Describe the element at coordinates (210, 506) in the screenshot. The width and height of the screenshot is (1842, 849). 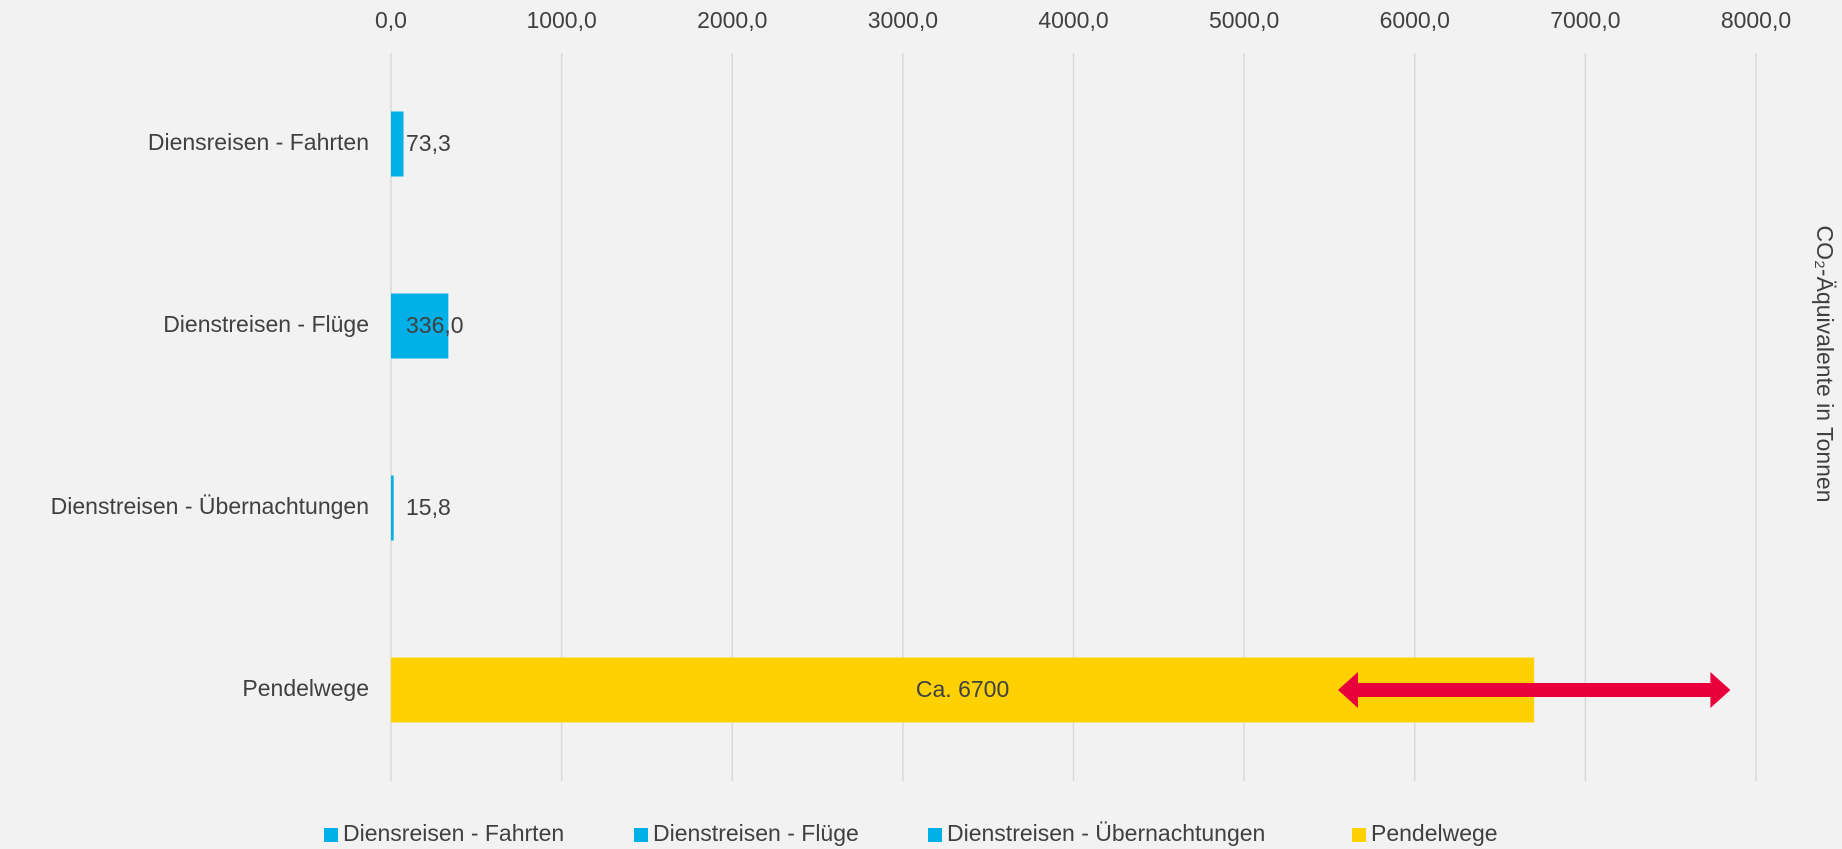
I see `y-tick-label: Dienstreisen - Übernachtungen` at that location.